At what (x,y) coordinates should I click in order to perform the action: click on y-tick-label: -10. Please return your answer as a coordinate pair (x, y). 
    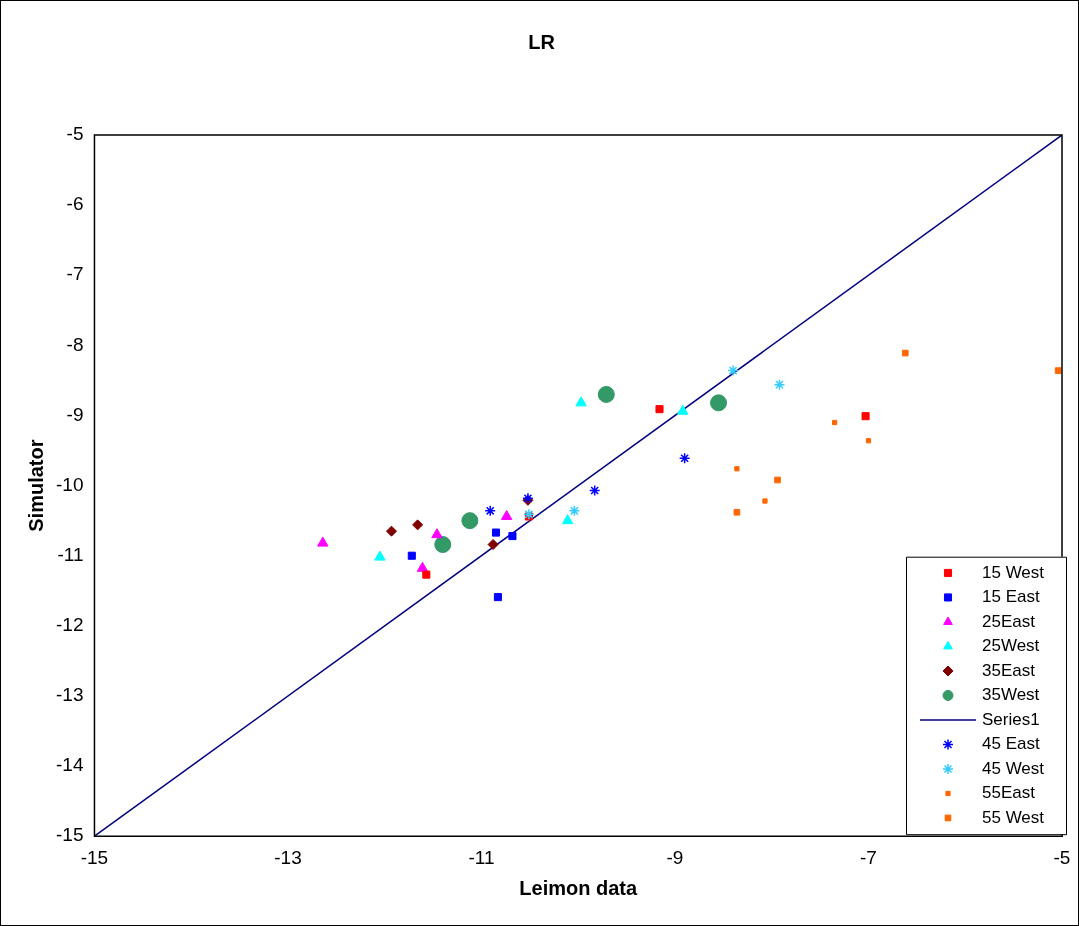
    Looking at the image, I should click on (69, 484).